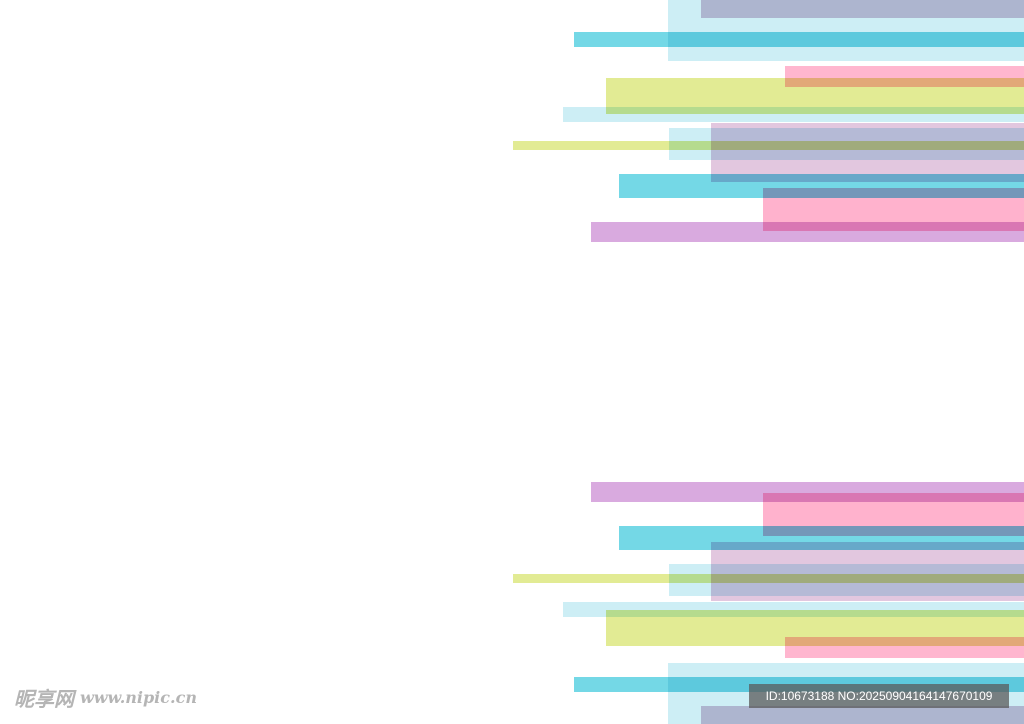 The width and height of the screenshot is (1024, 724). I want to click on watermark-left: 昵享网 www.nipic.cn, so click(105, 697).